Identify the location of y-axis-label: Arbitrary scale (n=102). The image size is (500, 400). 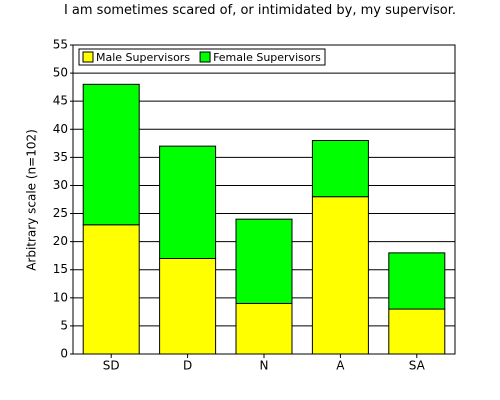
(32, 200).